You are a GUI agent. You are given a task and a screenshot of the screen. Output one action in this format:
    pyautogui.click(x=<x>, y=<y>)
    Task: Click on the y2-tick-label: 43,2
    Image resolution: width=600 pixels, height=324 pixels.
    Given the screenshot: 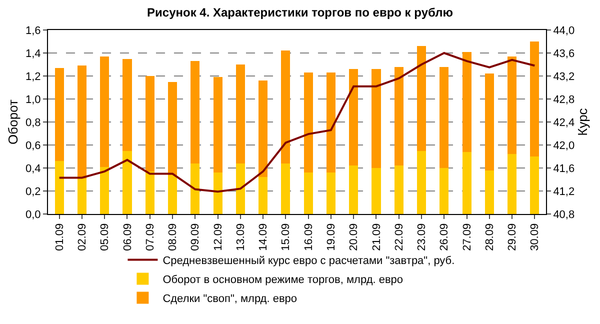 What is the action you would take?
    pyautogui.click(x=564, y=76)
    